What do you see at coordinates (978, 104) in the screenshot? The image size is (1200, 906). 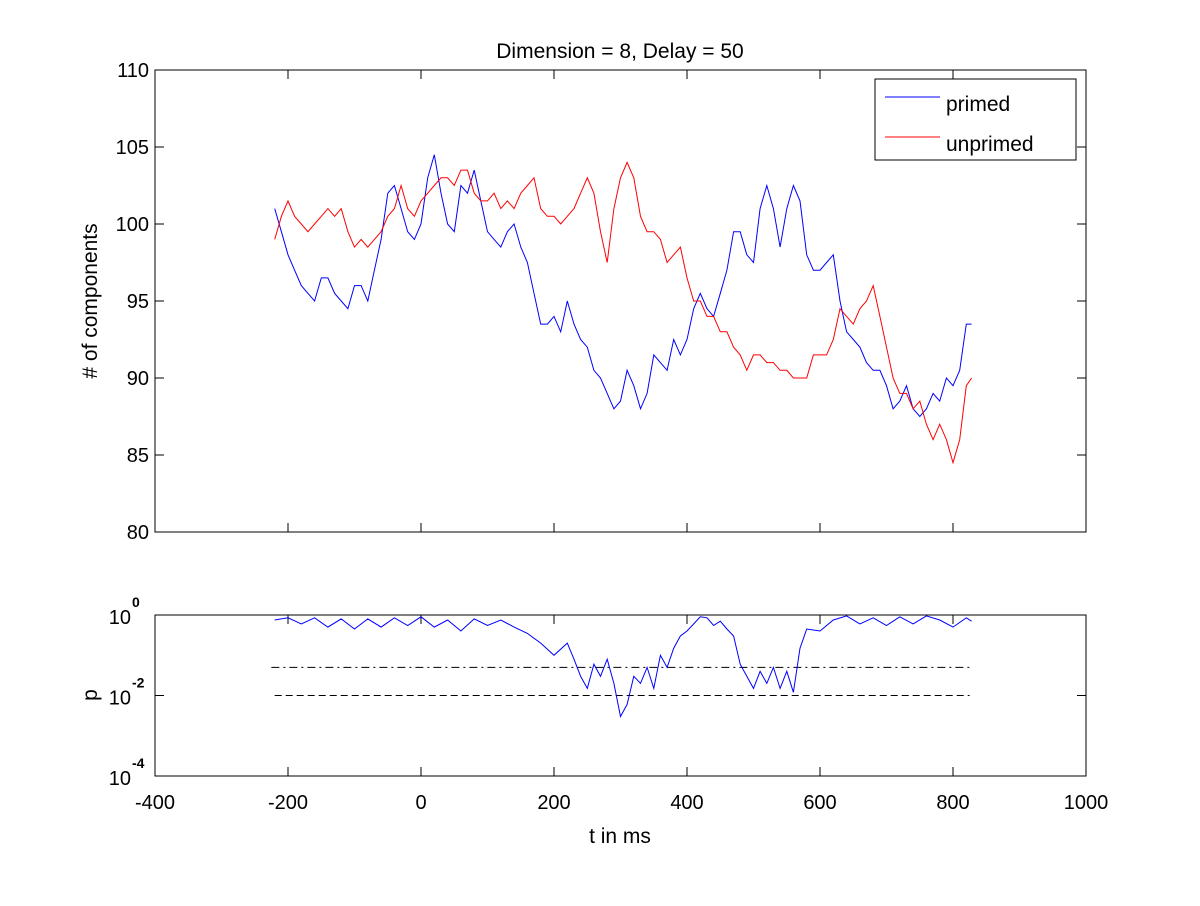 I see `legend-label-primed: primed` at bounding box center [978, 104].